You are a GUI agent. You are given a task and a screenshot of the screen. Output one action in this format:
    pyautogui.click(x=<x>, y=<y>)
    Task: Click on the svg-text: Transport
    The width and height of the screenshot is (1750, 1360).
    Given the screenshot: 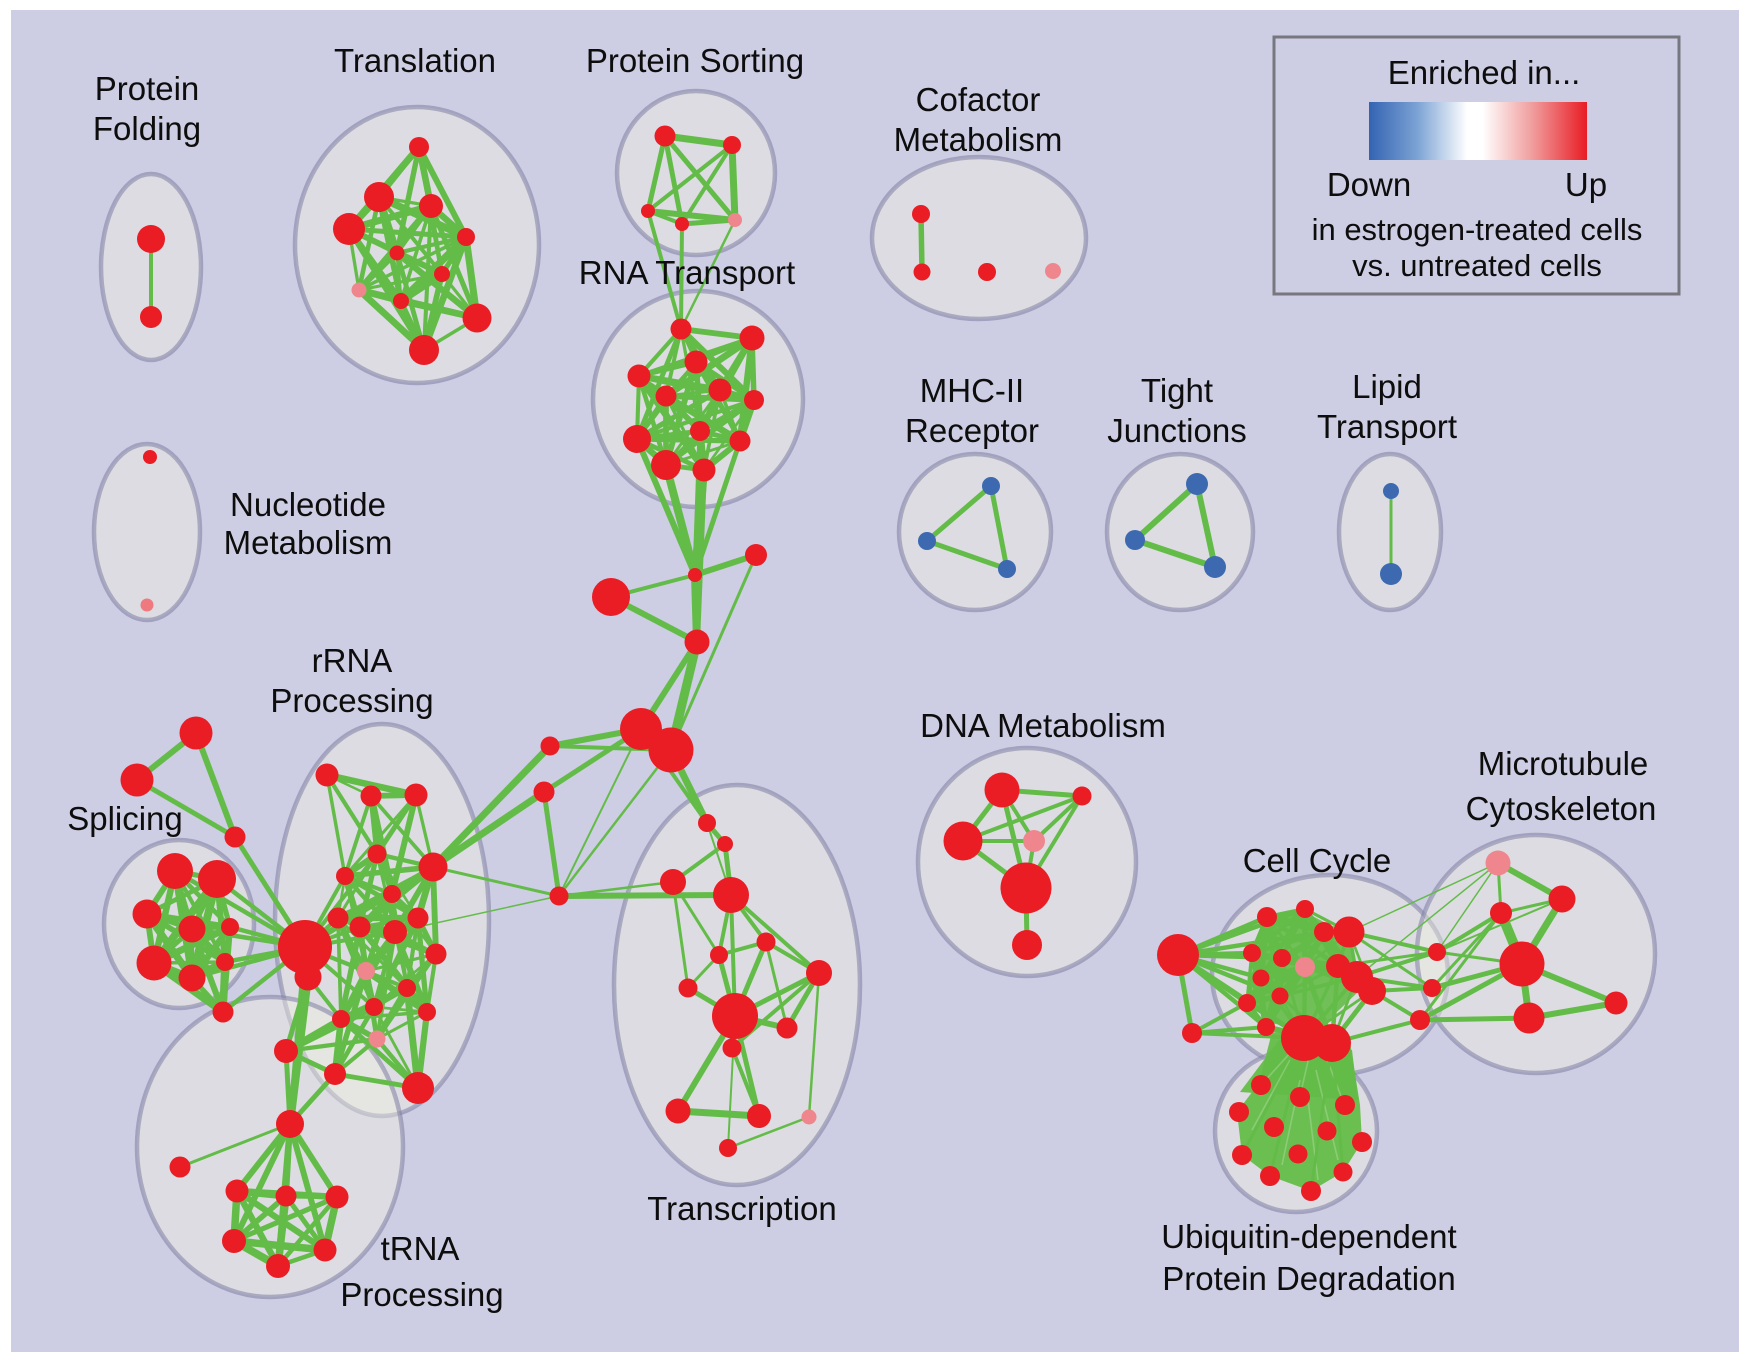 What is the action you would take?
    pyautogui.click(x=1387, y=426)
    